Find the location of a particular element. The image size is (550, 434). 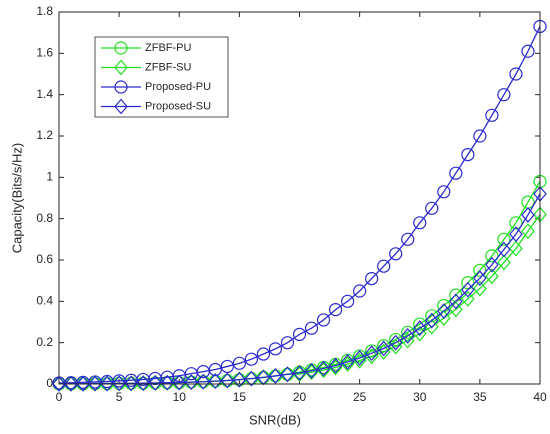

x-axis-label: SNR(dB) is located at coordinates (275, 419).